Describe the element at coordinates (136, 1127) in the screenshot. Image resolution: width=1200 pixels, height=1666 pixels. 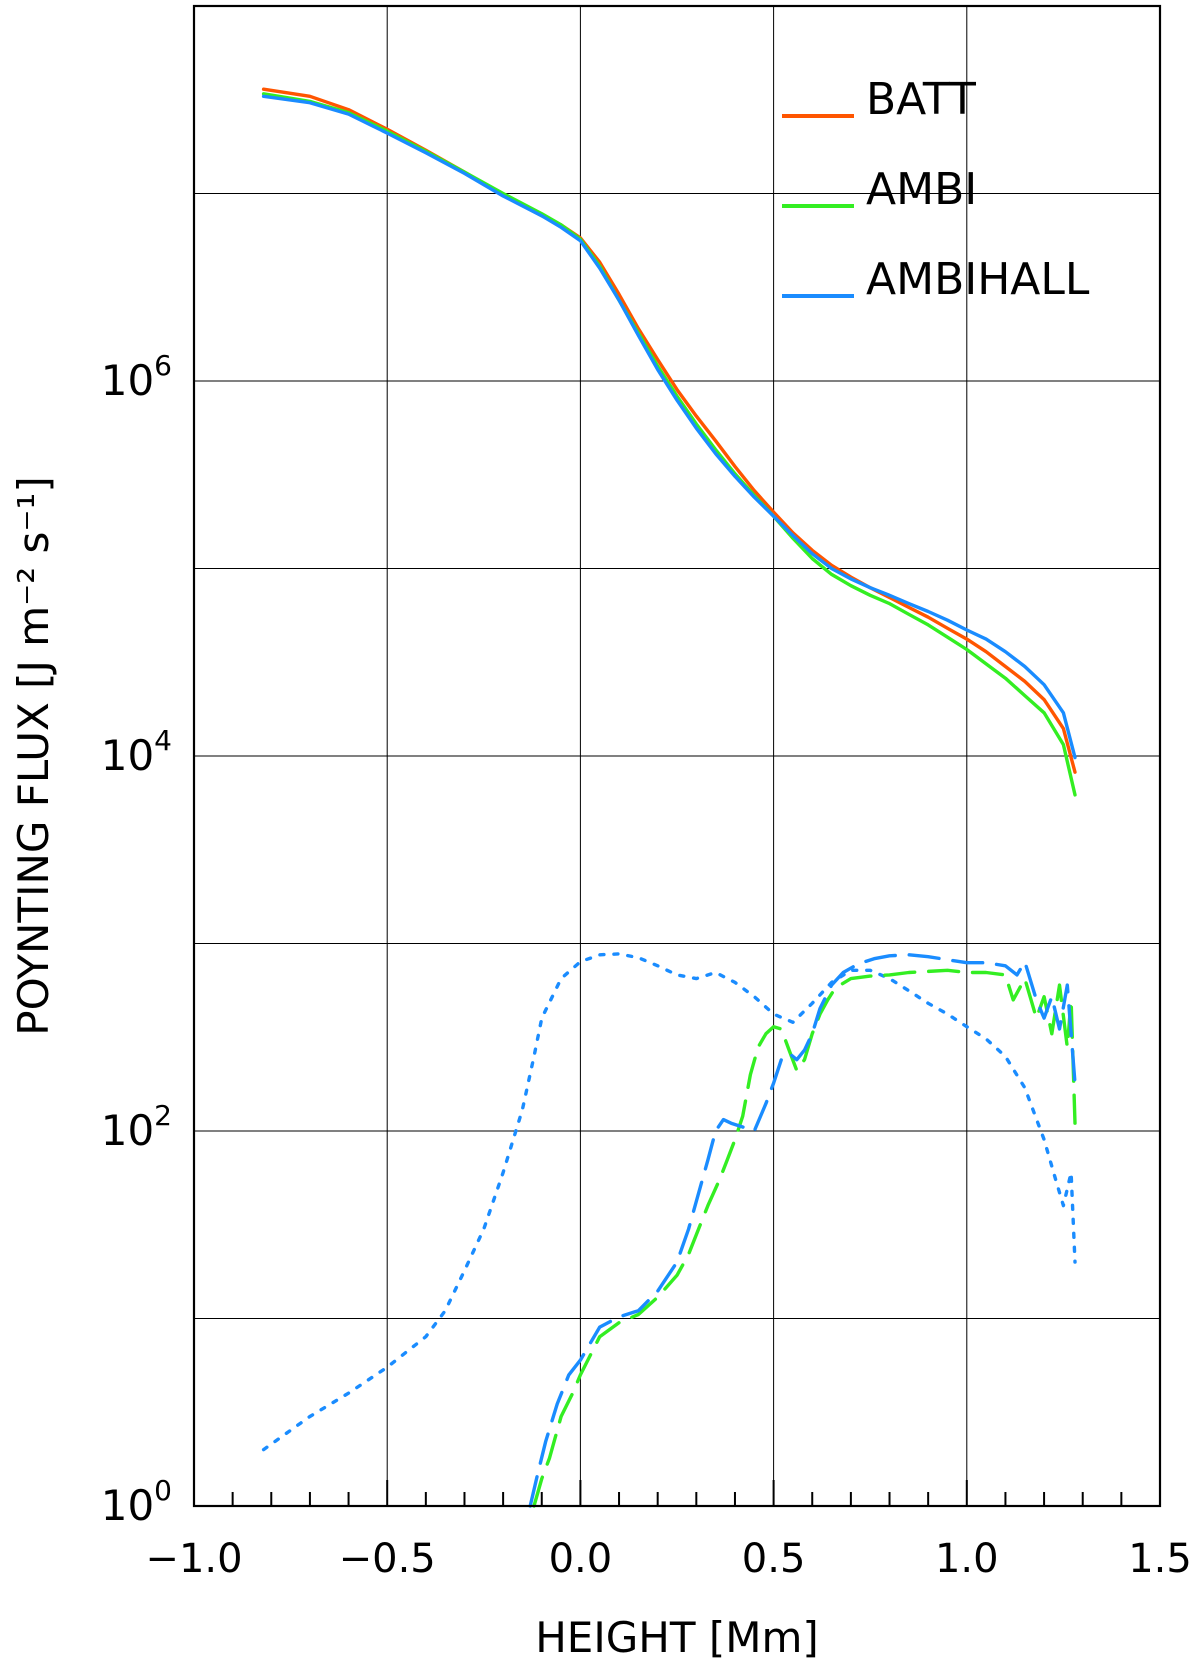
I see `y-tick-label: 10²` at that location.